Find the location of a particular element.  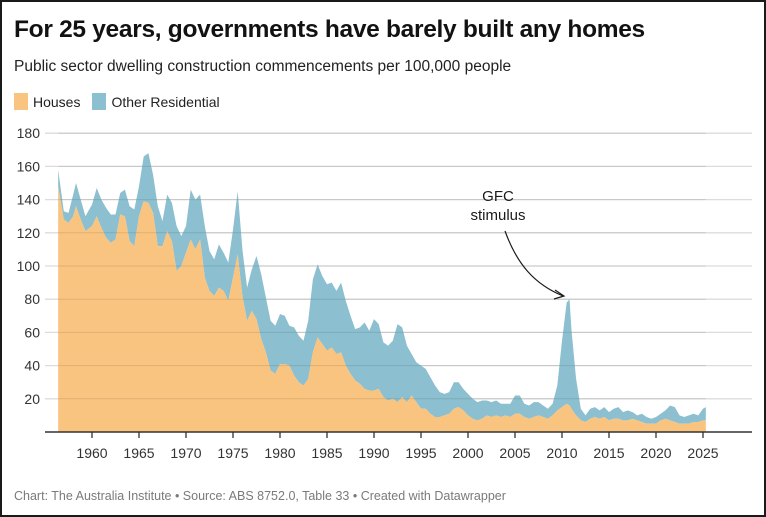

legend-label-houses: Houses is located at coordinates (57, 101).